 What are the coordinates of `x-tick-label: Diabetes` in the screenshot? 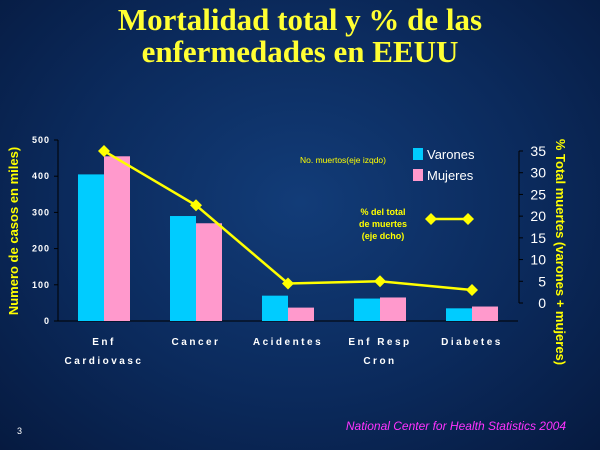 It's located at (472, 342).